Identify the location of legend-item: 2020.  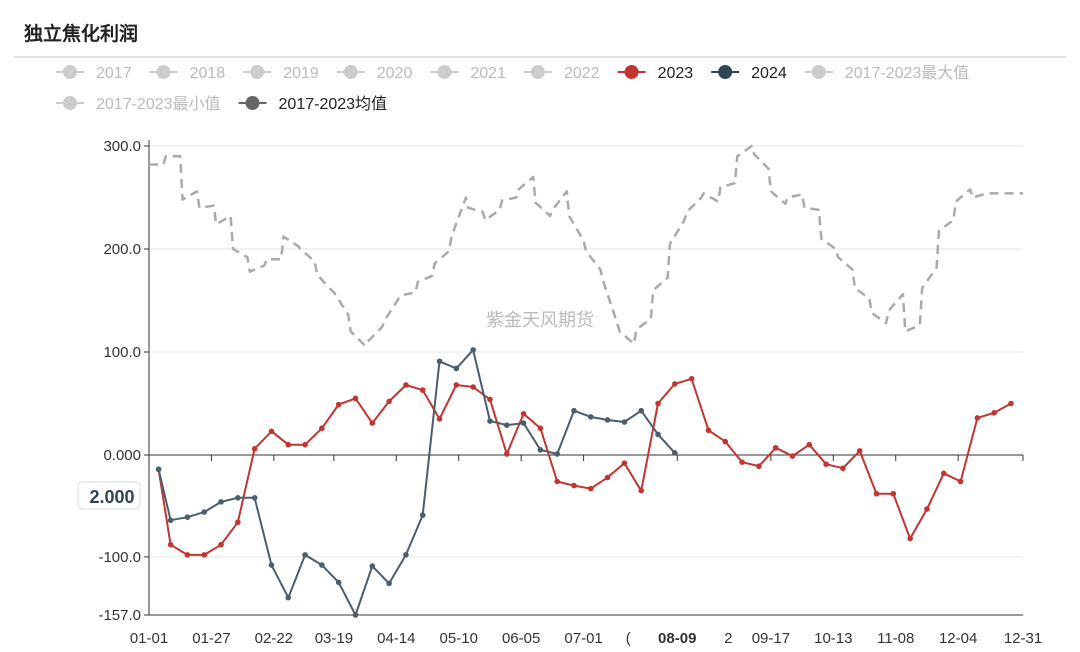
(374, 73).